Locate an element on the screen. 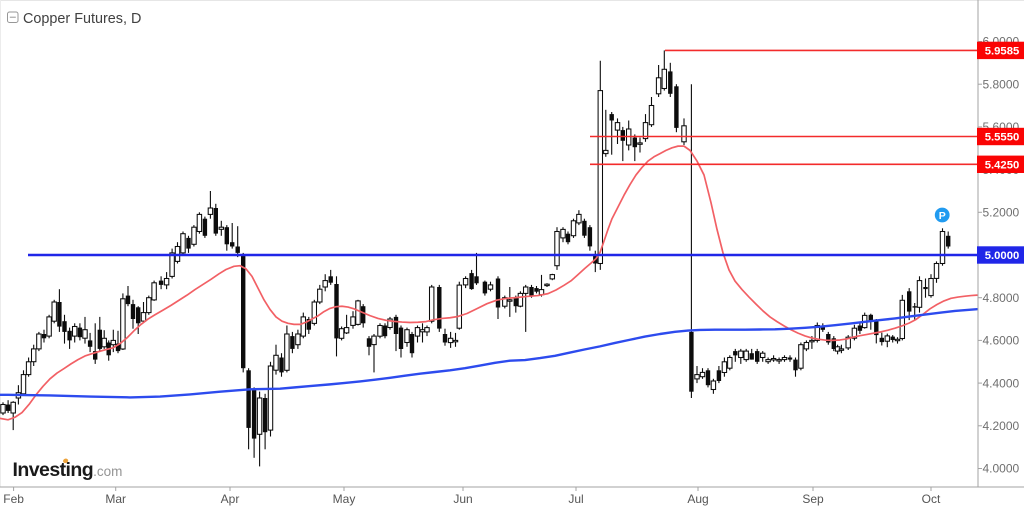 The width and height of the screenshot is (1024, 511). svg-text: 5.9585 is located at coordinates (1002, 51).